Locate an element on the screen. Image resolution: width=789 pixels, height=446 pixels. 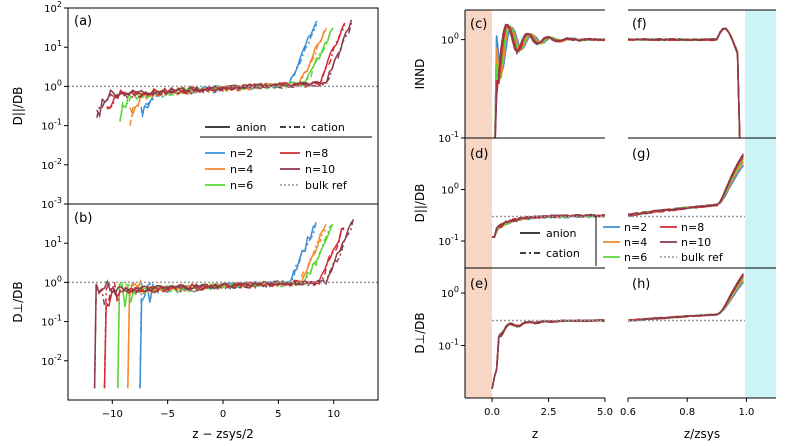
curve-e-n10-anion is located at coordinates (548, 354).